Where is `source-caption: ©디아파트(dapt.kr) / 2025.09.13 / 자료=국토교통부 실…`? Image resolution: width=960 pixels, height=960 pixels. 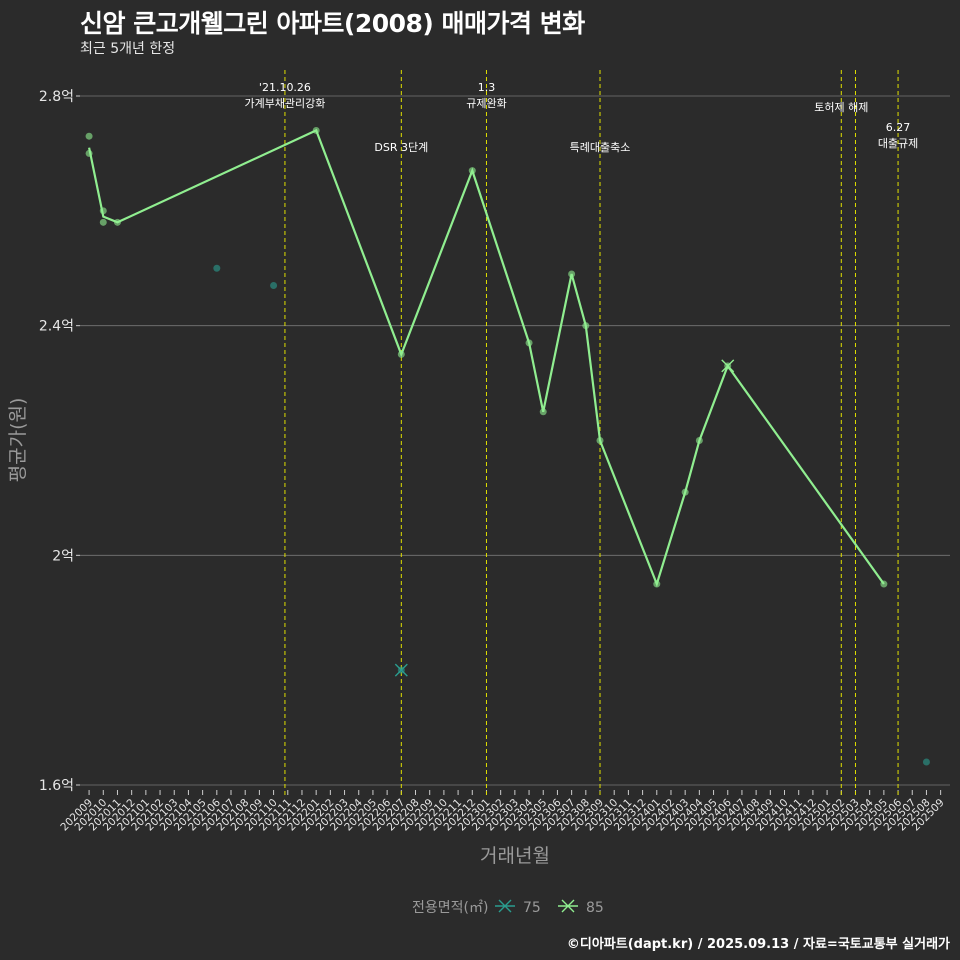
source-caption: ©디아파트(dapt.kr) / 2025.09.13 / 자료=국토교통부 실… is located at coordinates (758, 944).